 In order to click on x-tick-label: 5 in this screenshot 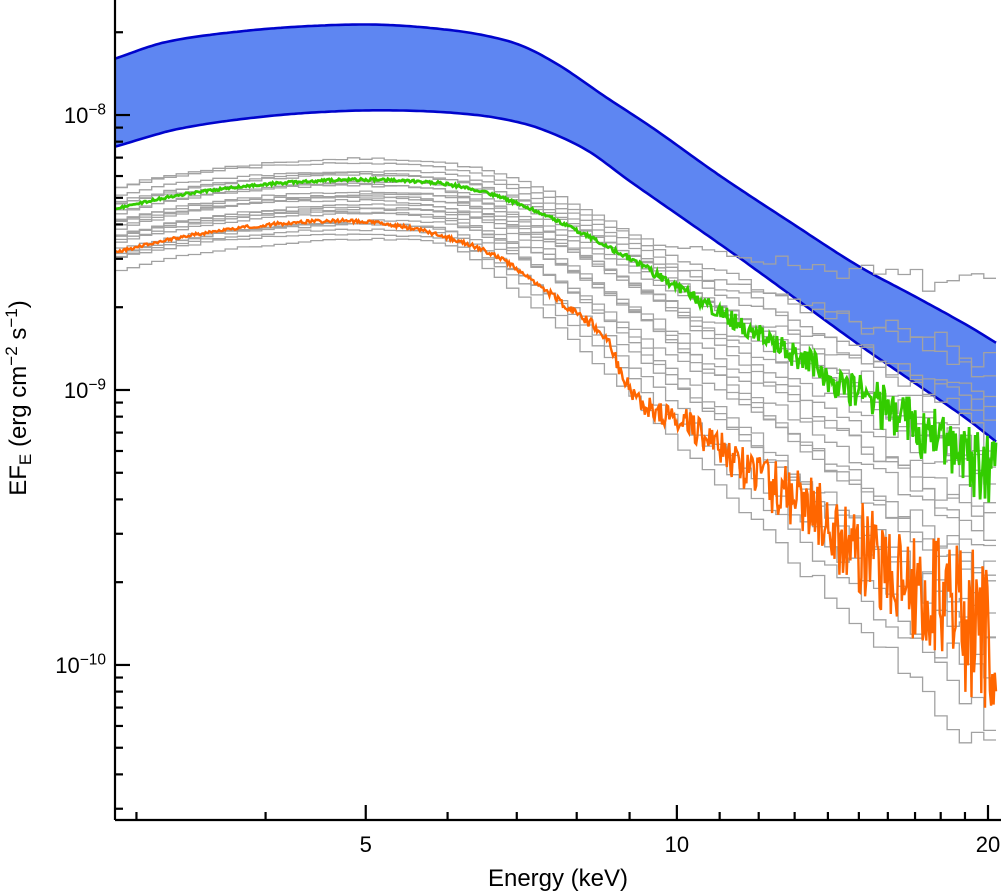, I will do `click(366, 844)`.